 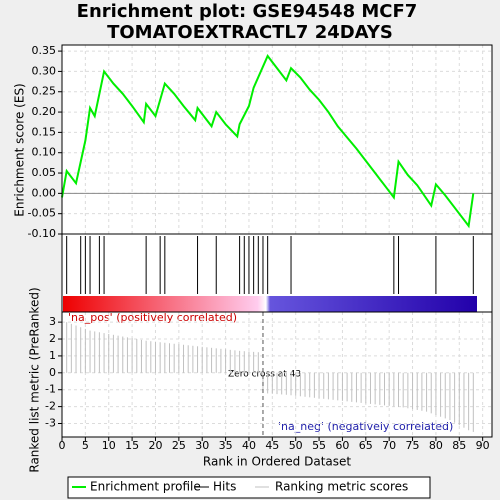 I want to click on x-tick-label: 10, so click(x=109, y=445).